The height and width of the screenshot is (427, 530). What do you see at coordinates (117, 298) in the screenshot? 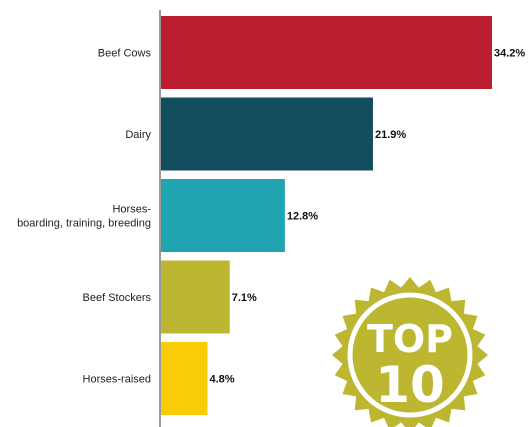
I see `category-label-3: Beef Stockers` at bounding box center [117, 298].